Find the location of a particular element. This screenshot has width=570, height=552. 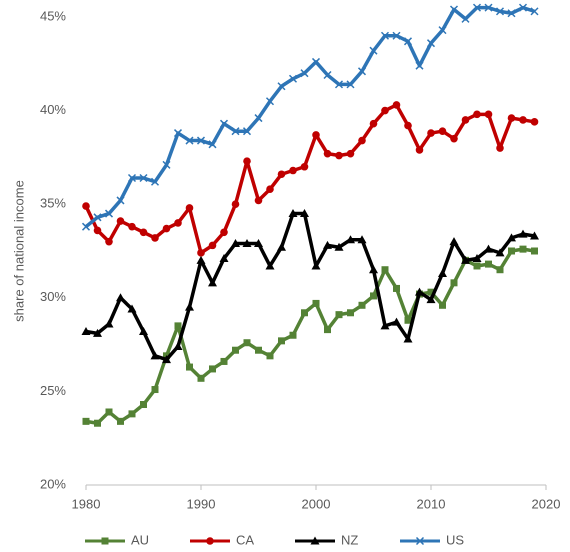

x-tick-label: 1990 is located at coordinates (201, 503).